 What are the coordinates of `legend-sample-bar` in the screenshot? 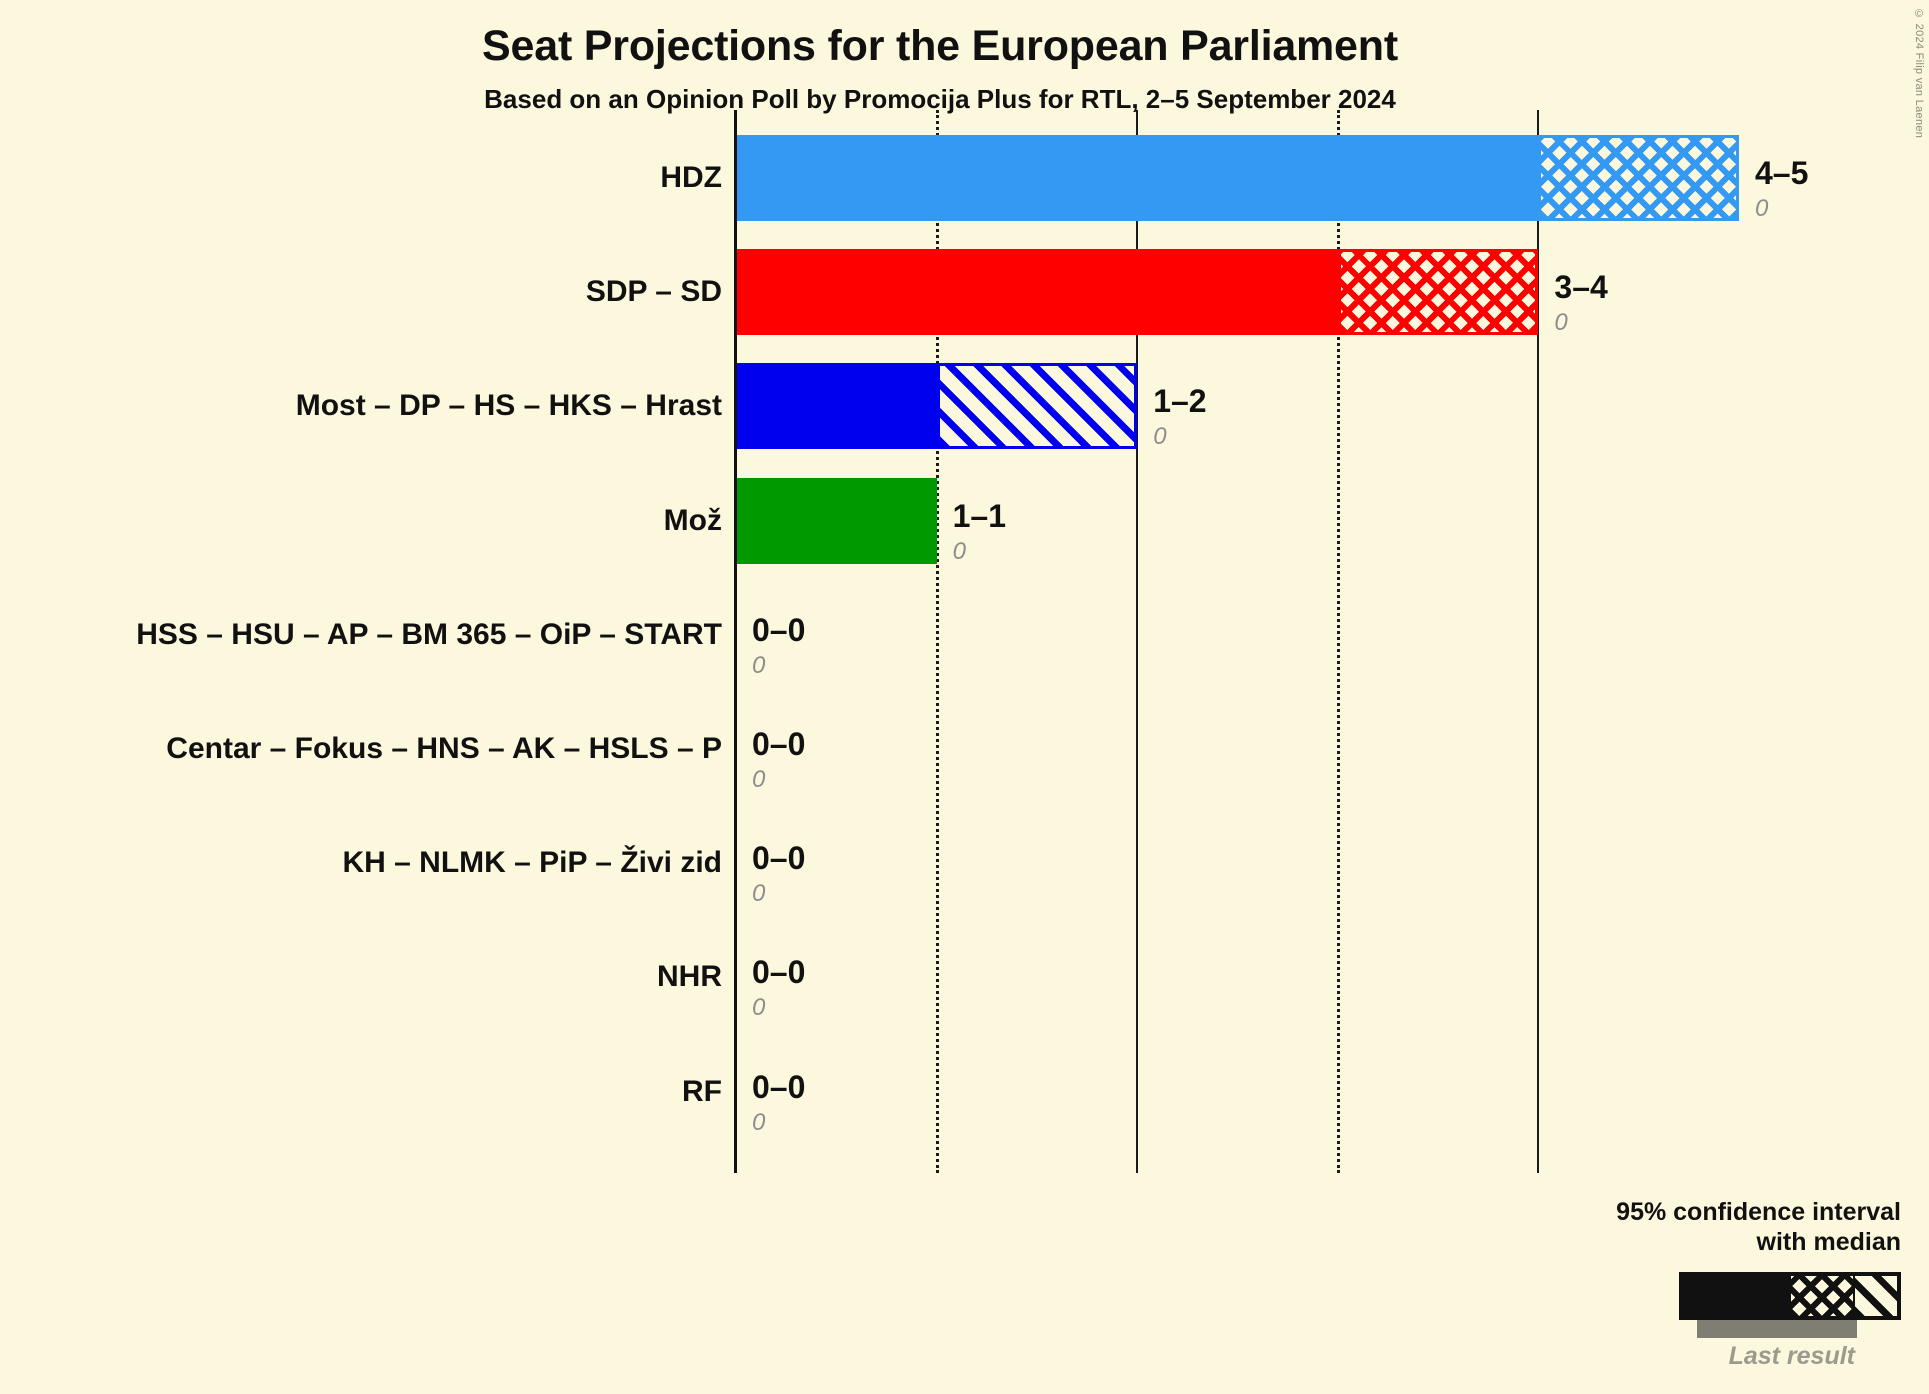 It's located at (1790, 1296).